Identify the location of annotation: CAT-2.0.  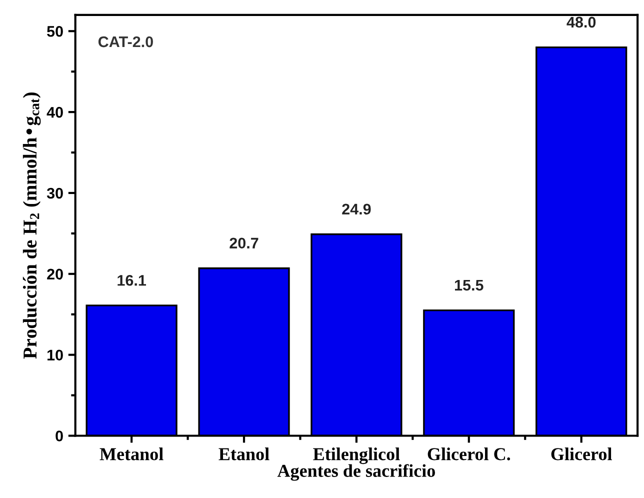
(125, 42).